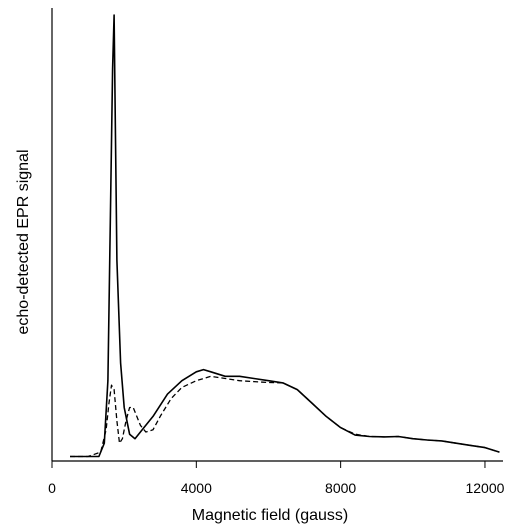 The height and width of the screenshot is (528, 520). I want to click on series-line-dashed, so click(285, 416).